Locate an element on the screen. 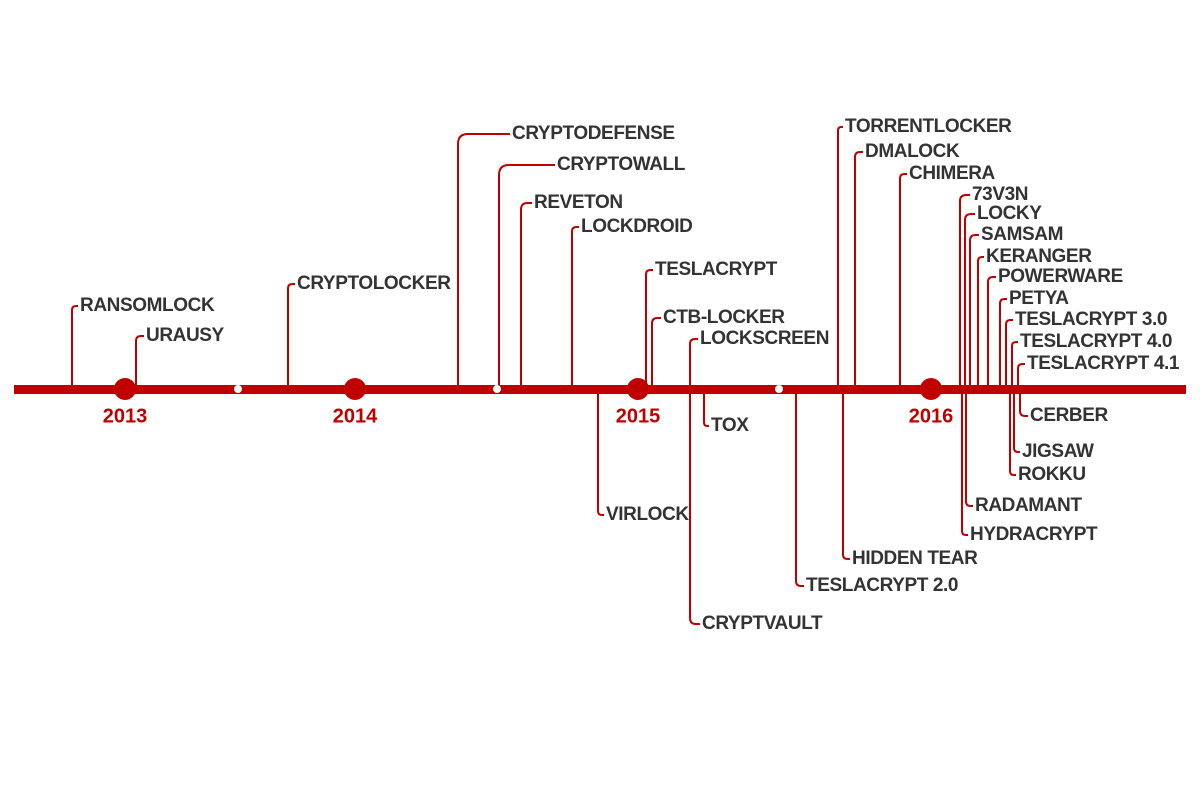 The image size is (1200, 800). event-label: DMALOCK is located at coordinates (912, 151).